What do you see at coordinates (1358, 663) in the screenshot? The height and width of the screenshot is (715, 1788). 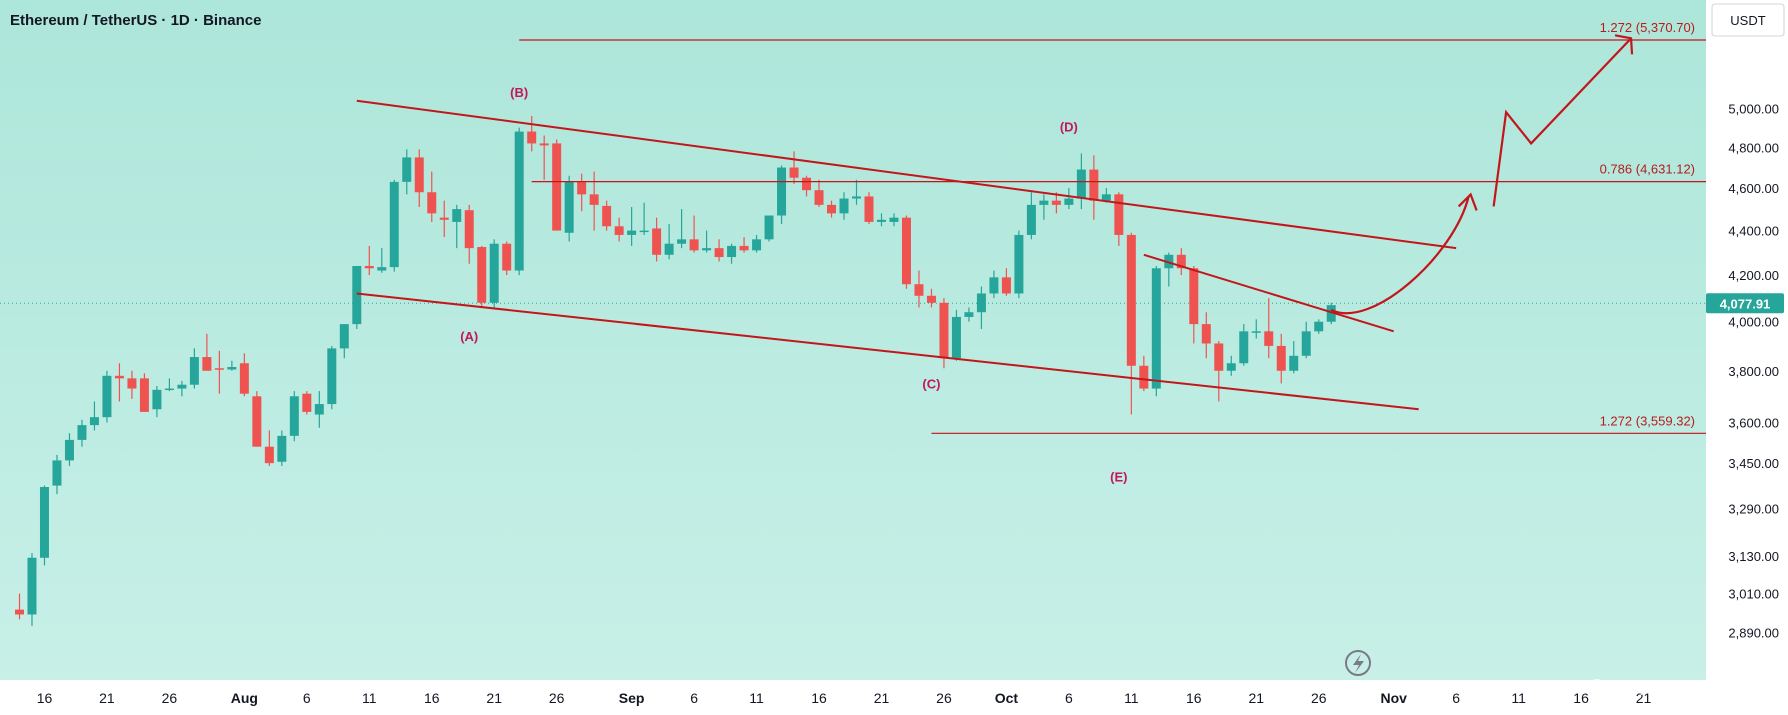 I see `lightning-icon` at bounding box center [1358, 663].